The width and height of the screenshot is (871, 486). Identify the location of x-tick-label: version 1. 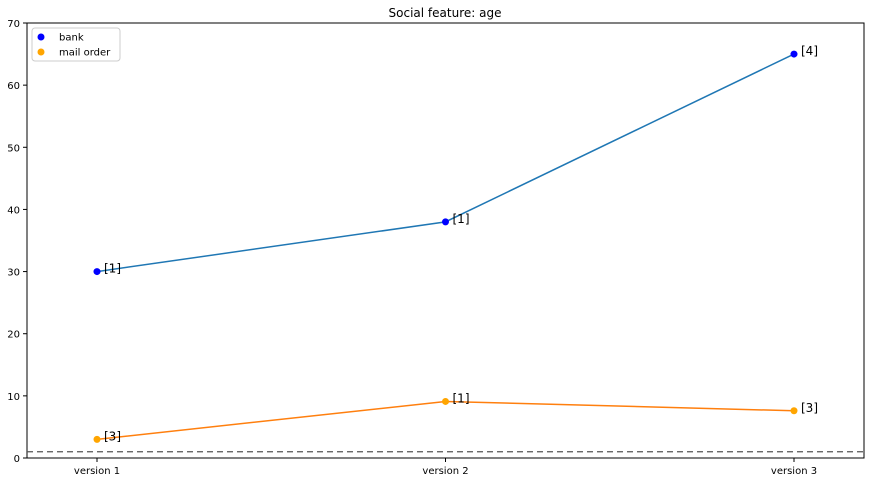
(97, 471).